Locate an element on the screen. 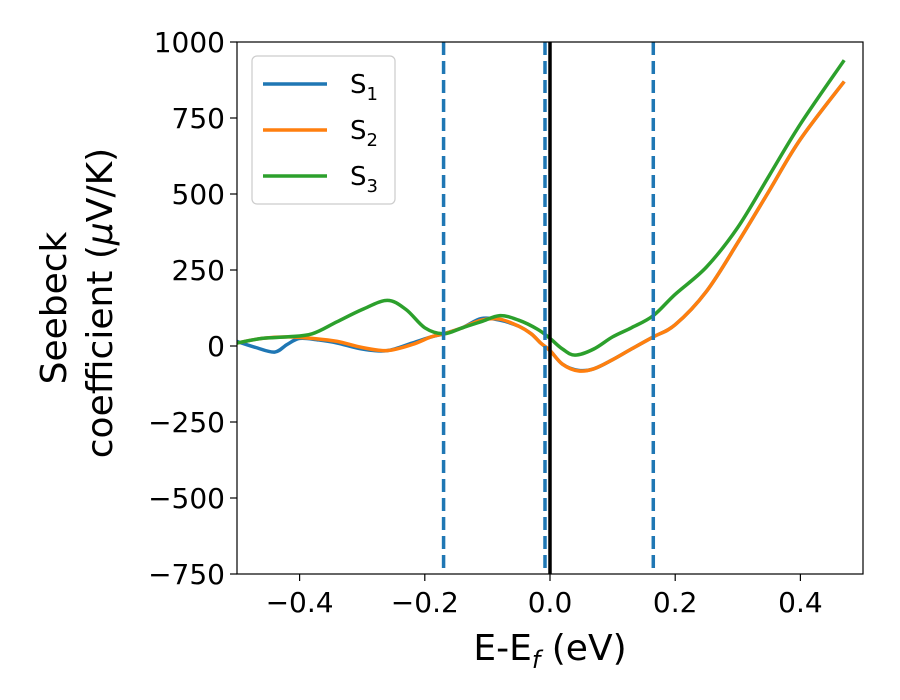  x-axis-label: E-Ef (eV) is located at coordinates (549, 651).